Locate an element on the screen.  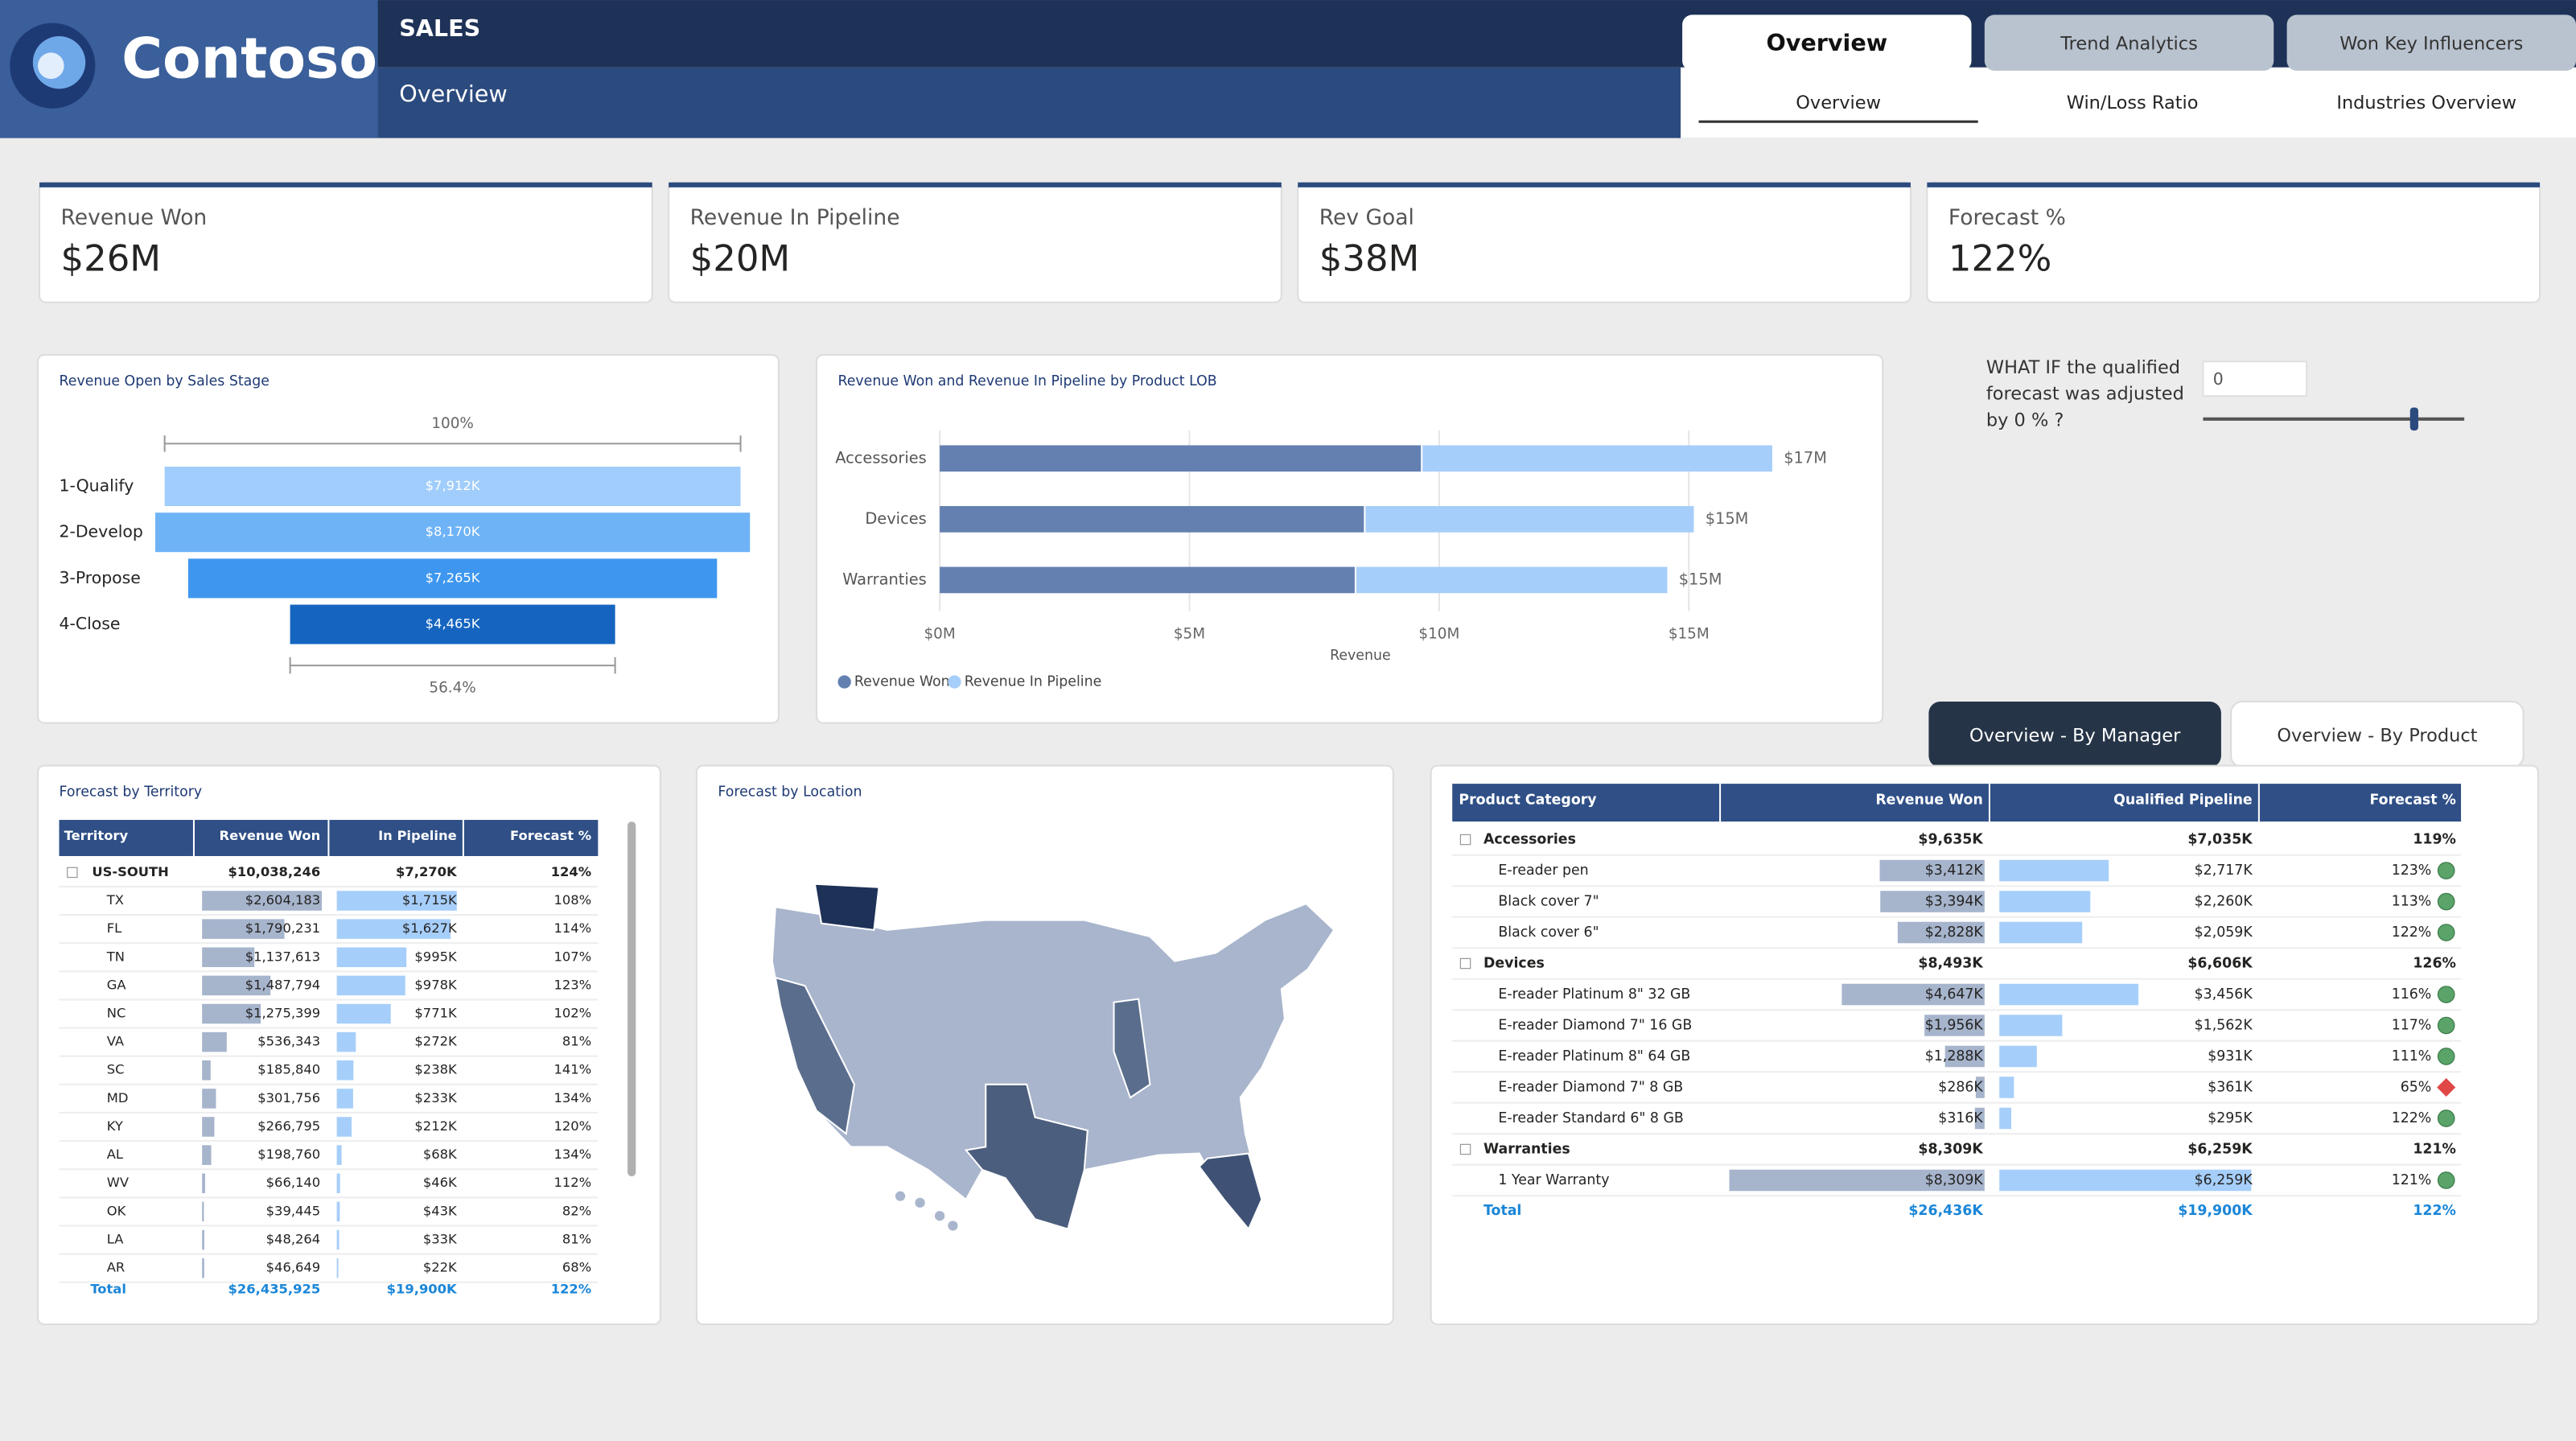
kpi-label: Forecast % is located at coordinates (2007, 217).